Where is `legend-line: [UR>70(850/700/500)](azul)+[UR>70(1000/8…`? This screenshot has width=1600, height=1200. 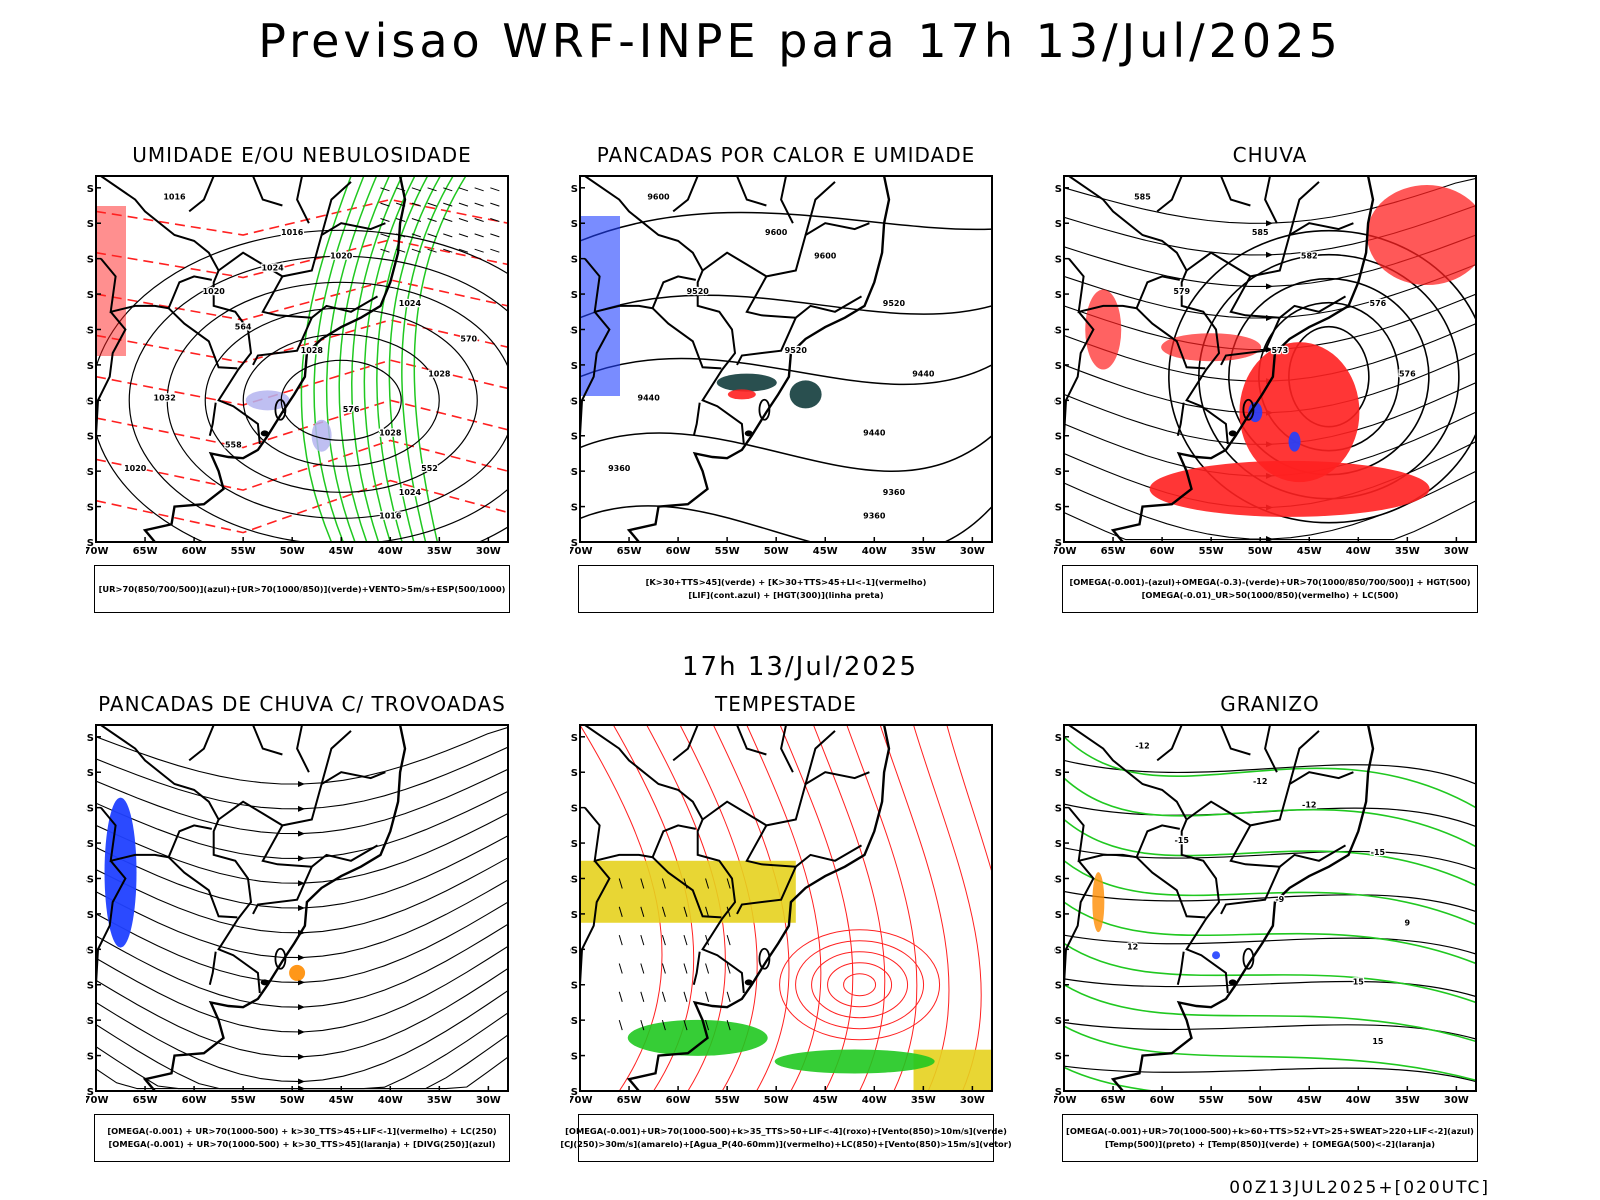 legend-line: [UR>70(850/700/500)](azul)+[UR>70(1000/8… is located at coordinates (302, 588).